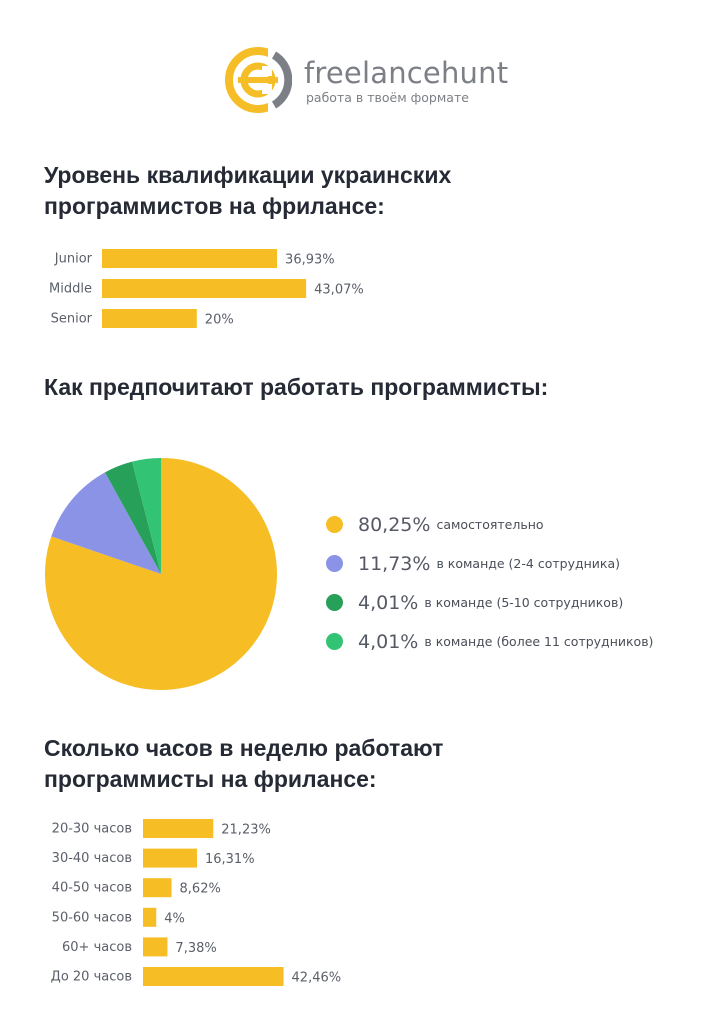 The width and height of the screenshot is (711, 1024). I want to click on value-label: 8,62%, so click(200, 889).